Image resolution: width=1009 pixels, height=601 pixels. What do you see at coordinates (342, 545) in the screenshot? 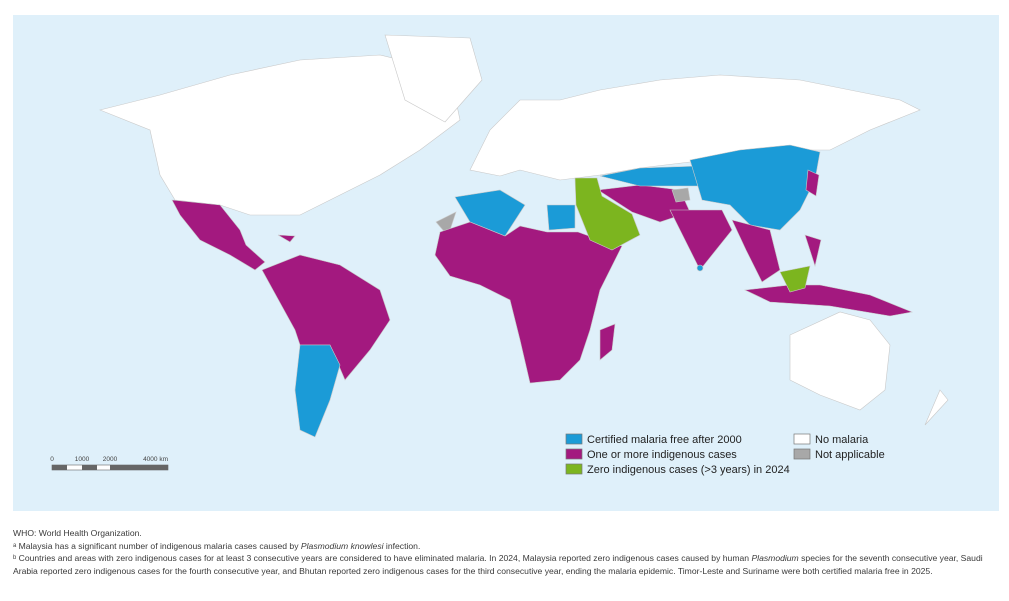
I see `footnote-text: Plasmodium knowlesi` at bounding box center [342, 545].